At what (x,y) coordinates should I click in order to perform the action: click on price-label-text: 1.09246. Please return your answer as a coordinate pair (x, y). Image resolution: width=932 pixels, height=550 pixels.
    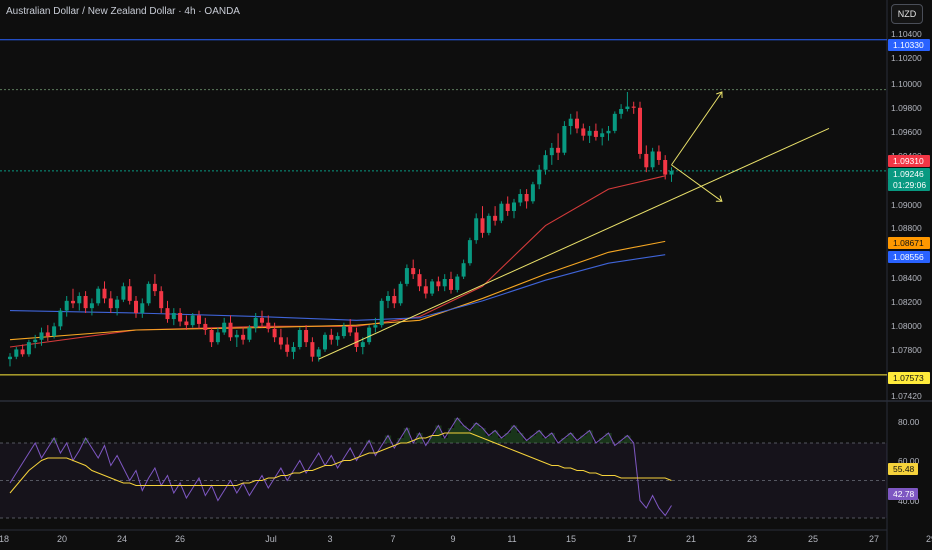
    Looking at the image, I should click on (908, 174).